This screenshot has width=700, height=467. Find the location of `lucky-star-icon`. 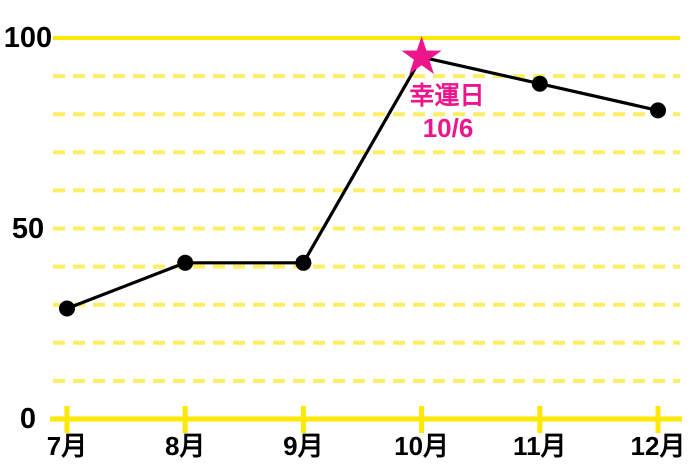

lucky-star-icon is located at coordinates (421, 55).